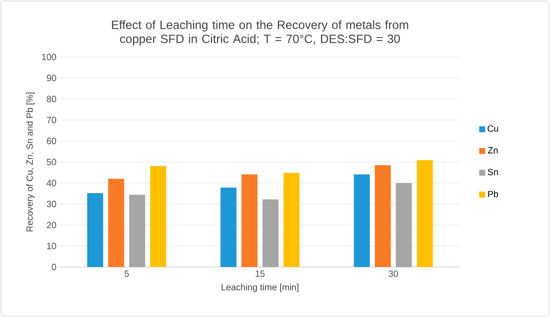  Describe the element at coordinates (49, 57) in the screenshot. I see `y-tick-label: 100` at that location.